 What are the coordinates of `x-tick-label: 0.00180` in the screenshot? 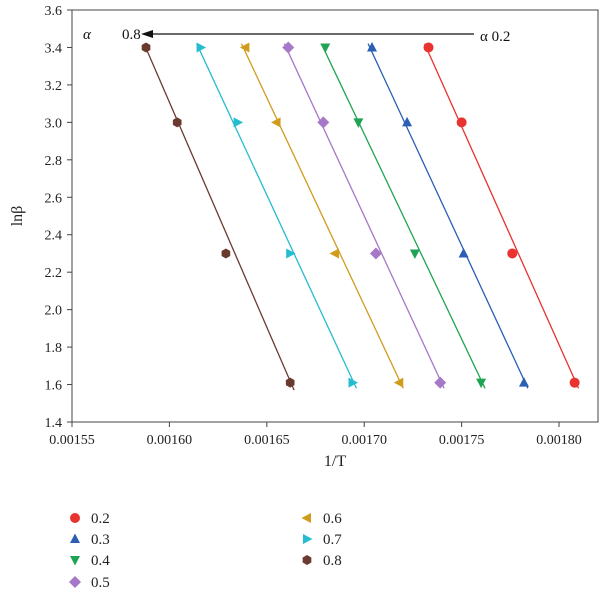 It's located at (559, 440).